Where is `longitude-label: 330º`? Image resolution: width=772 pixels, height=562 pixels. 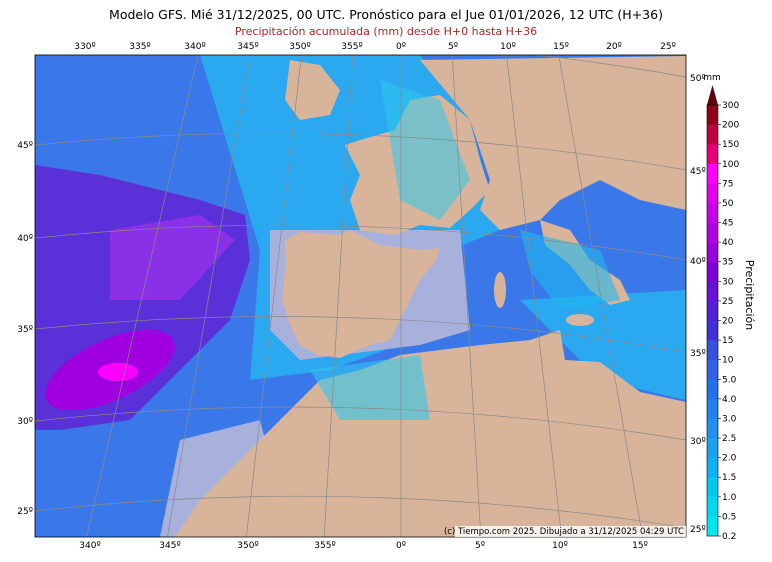
longitude-label: 330º is located at coordinates (84, 47).